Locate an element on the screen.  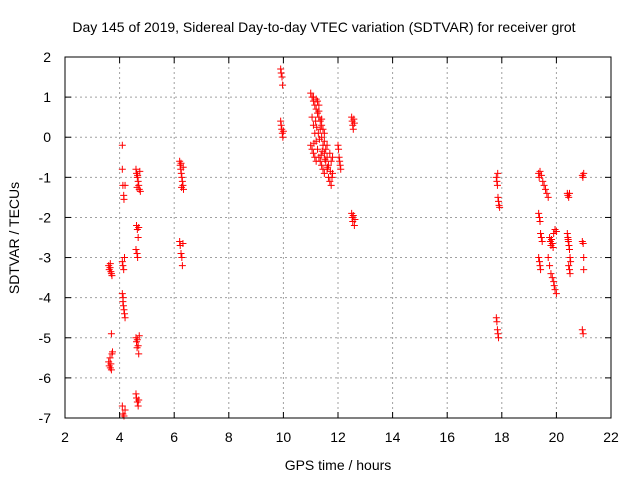
x-tick-label: 10 is located at coordinates (284, 437).